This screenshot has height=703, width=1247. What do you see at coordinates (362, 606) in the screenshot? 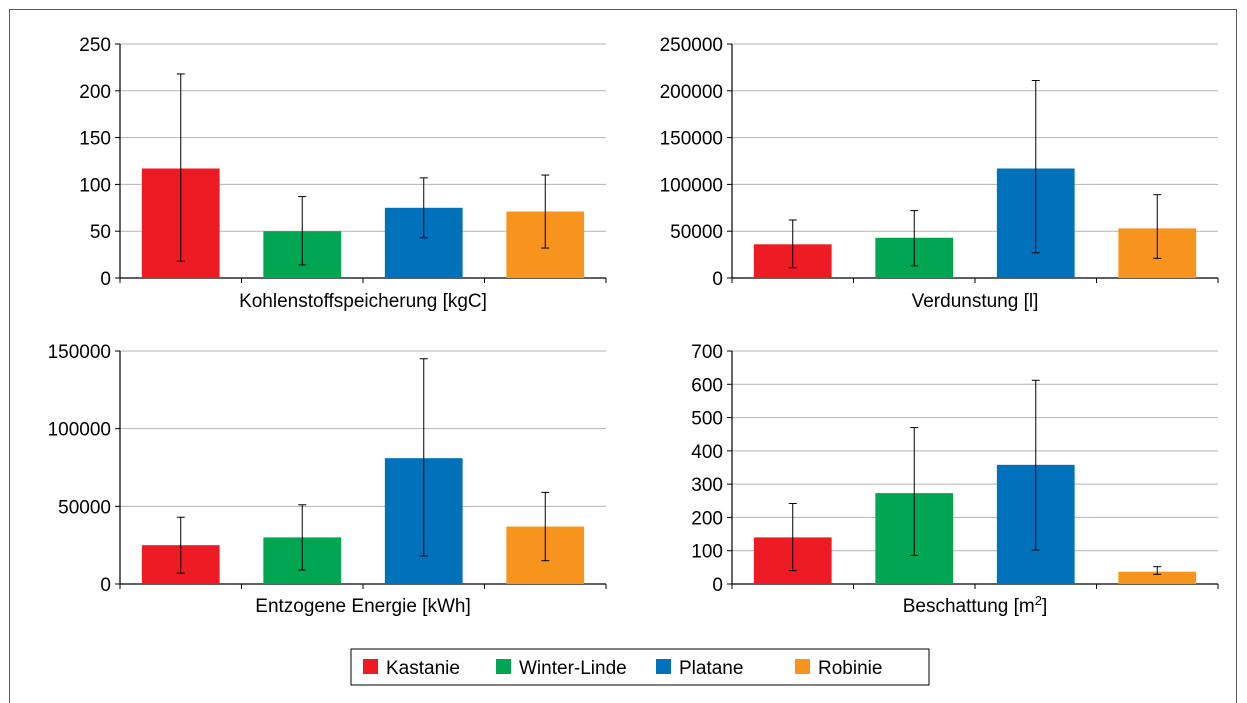
I see `axis-title: Entzogene Energie [kWh]` at bounding box center [362, 606].